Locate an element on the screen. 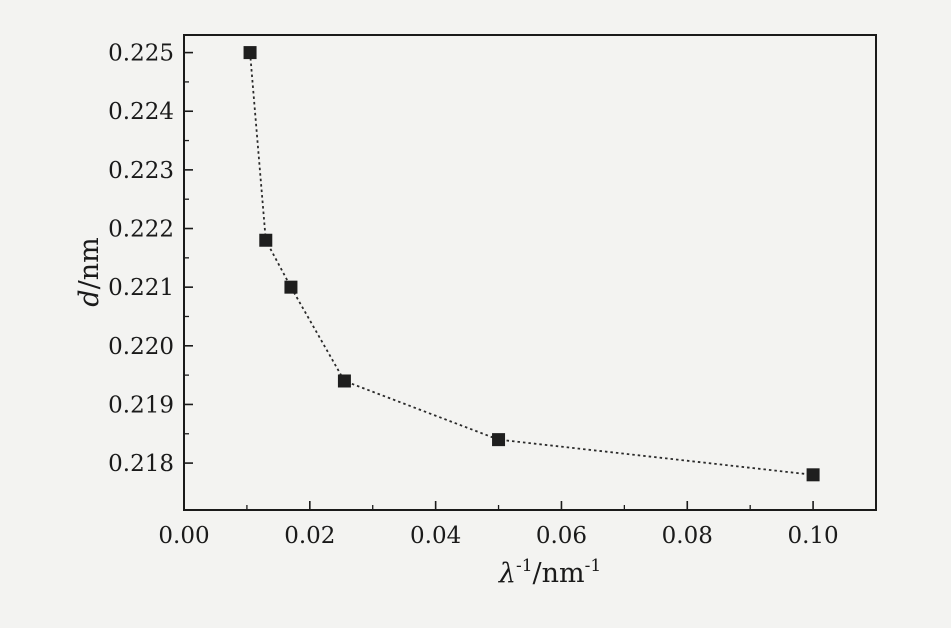 The height and width of the screenshot is (628, 951). y-axis-label: d/nm is located at coordinates (89, 271).